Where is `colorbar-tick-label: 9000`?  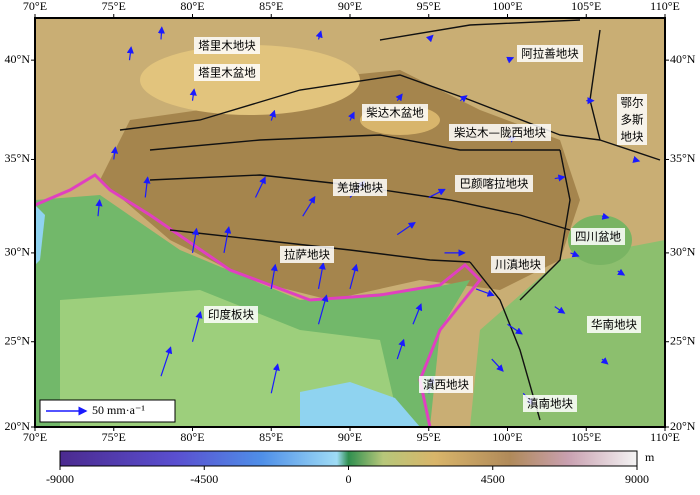
colorbar-tick-label: 9000 is located at coordinates (637, 479).